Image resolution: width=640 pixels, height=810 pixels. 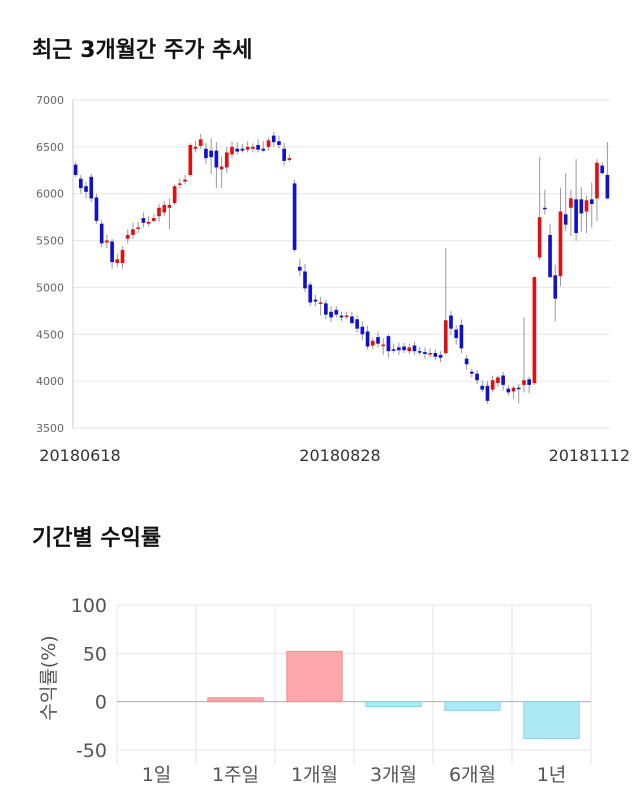 What do you see at coordinates (91, 751) in the screenshot?
I see `y-tick-label: -50` at bounding box center [91, 751].